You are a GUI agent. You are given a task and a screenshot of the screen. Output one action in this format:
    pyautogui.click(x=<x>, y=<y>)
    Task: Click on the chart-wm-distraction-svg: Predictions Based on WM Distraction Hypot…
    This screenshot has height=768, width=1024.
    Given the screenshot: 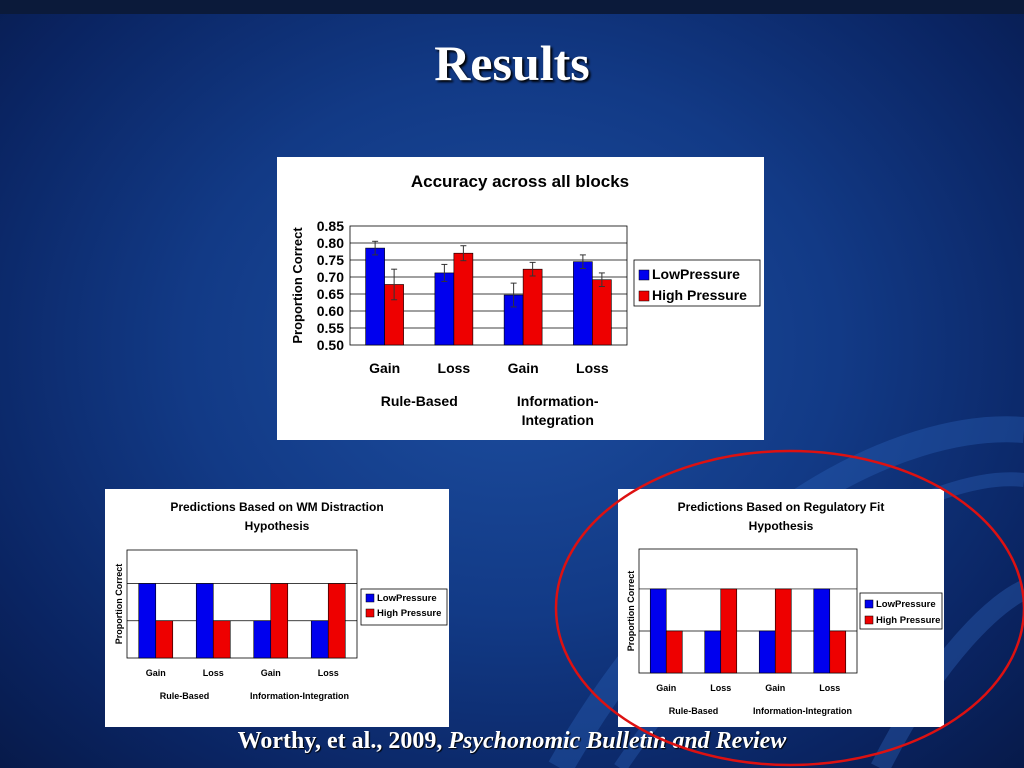 What is the action you would take?
    pyautogui.click(x=281, y=600)
    